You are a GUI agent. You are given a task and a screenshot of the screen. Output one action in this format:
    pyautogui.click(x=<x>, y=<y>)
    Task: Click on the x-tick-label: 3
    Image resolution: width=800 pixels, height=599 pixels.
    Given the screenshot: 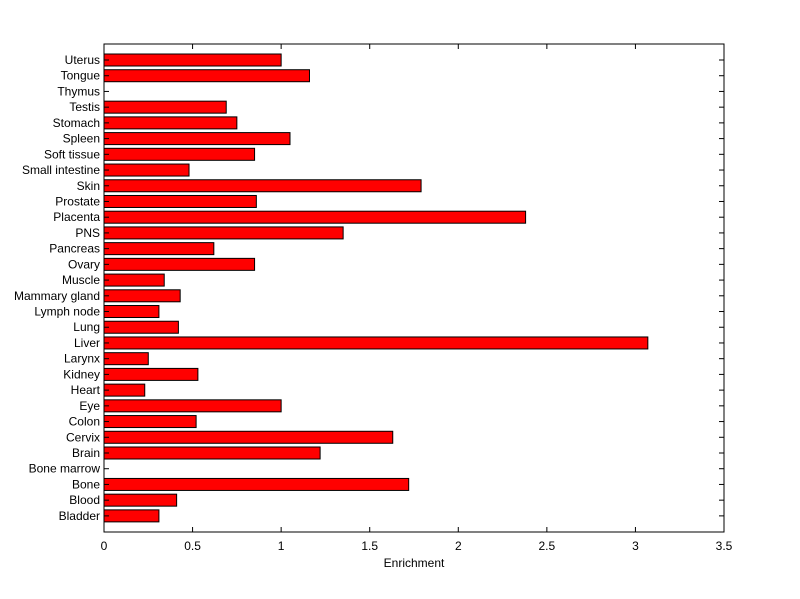 What is the action you would take?
    pyautogui.click(x=635, y=546)
    